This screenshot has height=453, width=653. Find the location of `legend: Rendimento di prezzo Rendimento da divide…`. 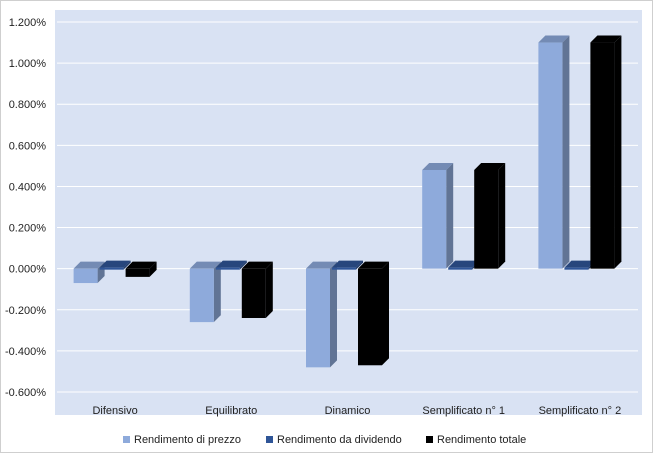

legend: Rendimento di prezzo Rendimento da divide… is located at coordinates (324, 440).